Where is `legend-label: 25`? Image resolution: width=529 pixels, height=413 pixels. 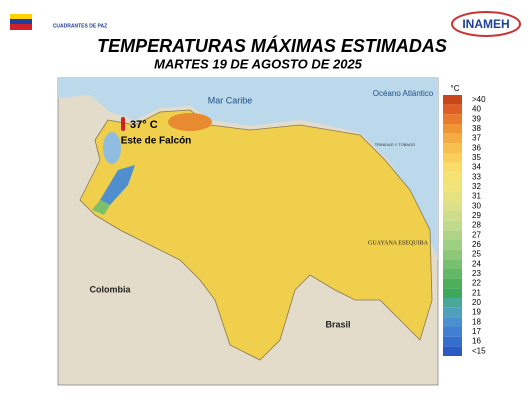 legend-label: 25 is located at coordinates (476, 254).